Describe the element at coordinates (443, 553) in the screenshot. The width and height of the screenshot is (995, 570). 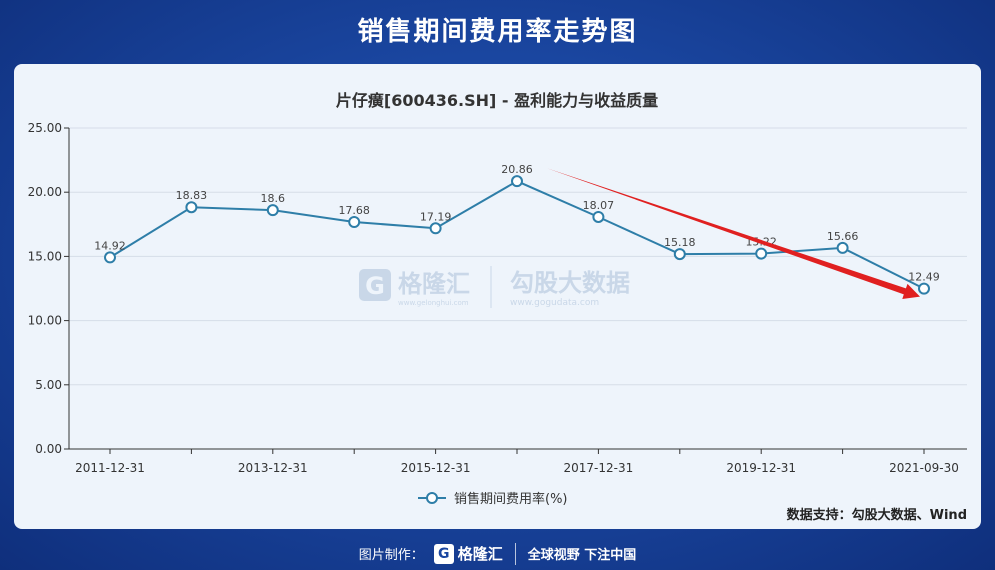
I see `gelonghui-logo-icon: G` at that location.